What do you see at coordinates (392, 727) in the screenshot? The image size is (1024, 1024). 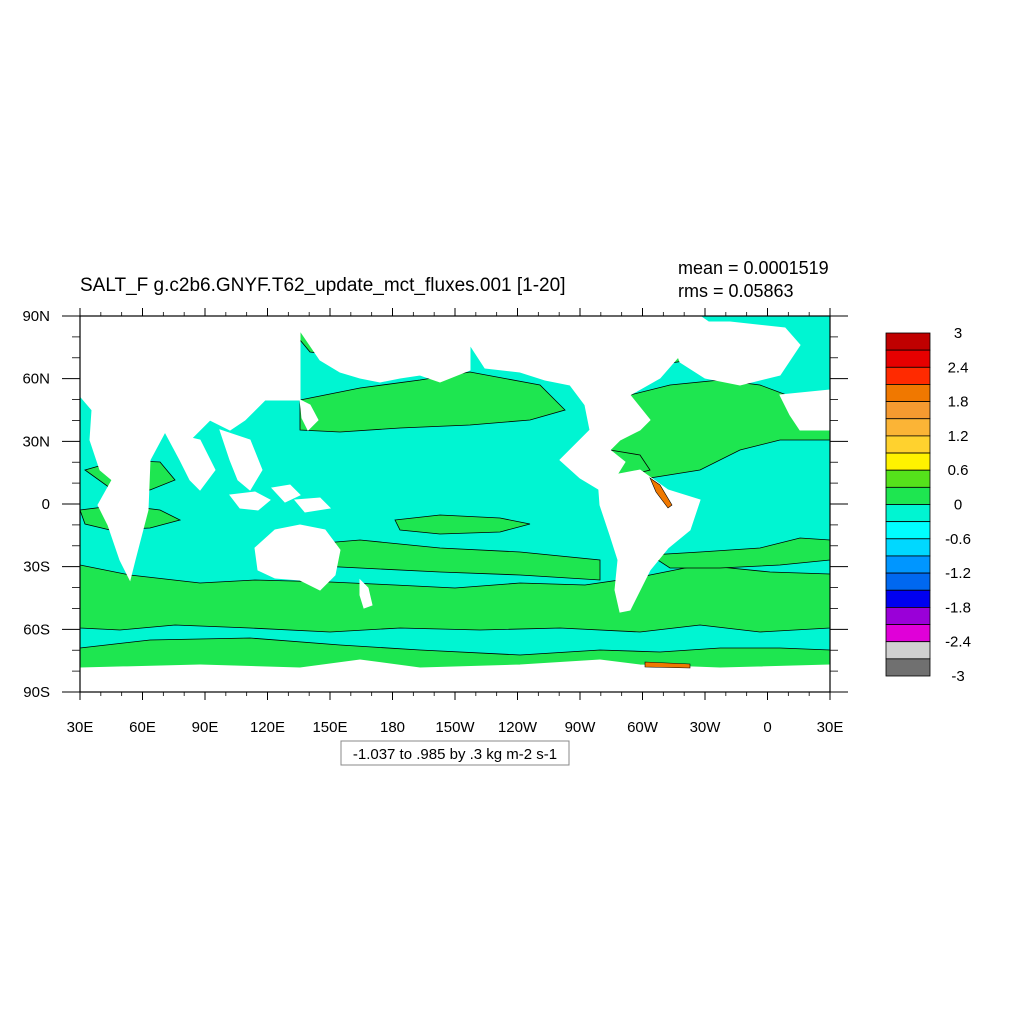 I see `lon-label: 180` at bounding box center [392, 727].